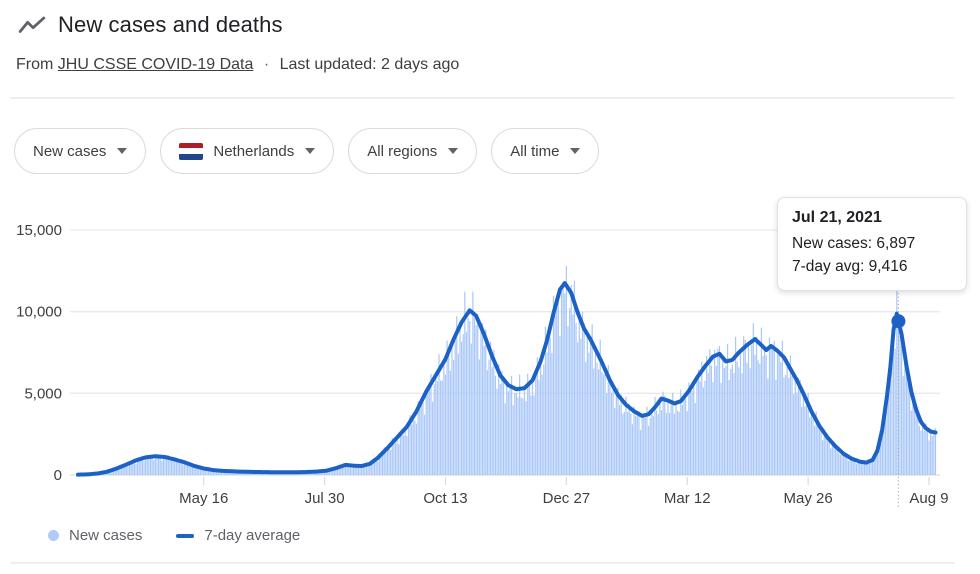 Image resolution: width=980 pixels, height=574 pixels. I want to click on y-axis-label: 15,000, so click(39, 230).